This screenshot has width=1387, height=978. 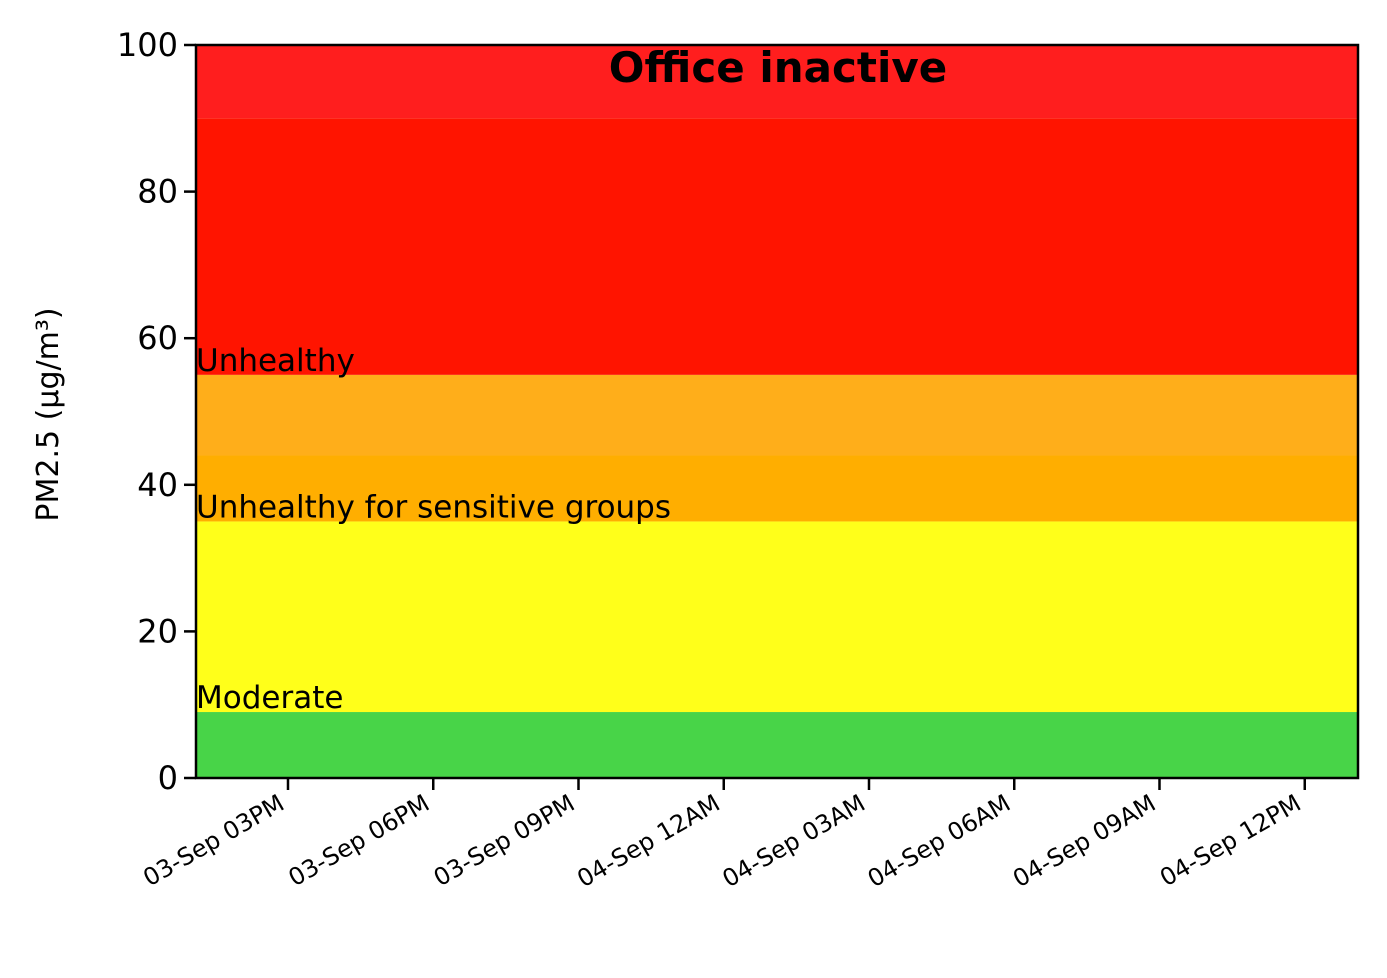 I want to click on x-tick-label-7: 04-Sep 12PM, so click(x=1230, y=840).